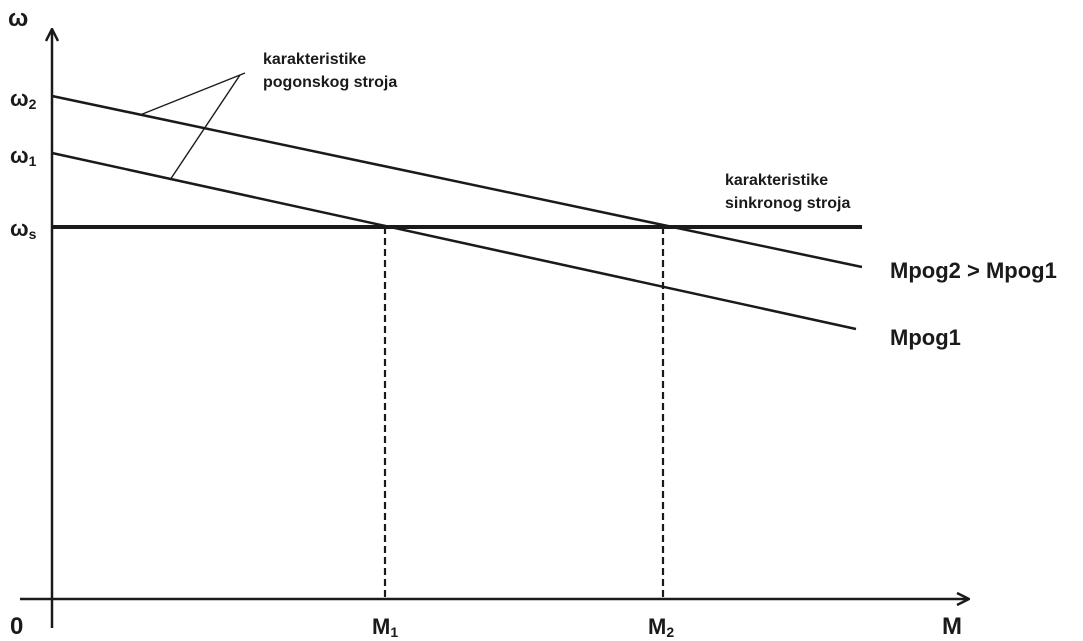 This screenshot has width=1083, height=641. Describe the element at coordinates (330, 71) in the screenshot. I see `drive-machine-annotation: karakteristike pogonskog stroja` at that location.